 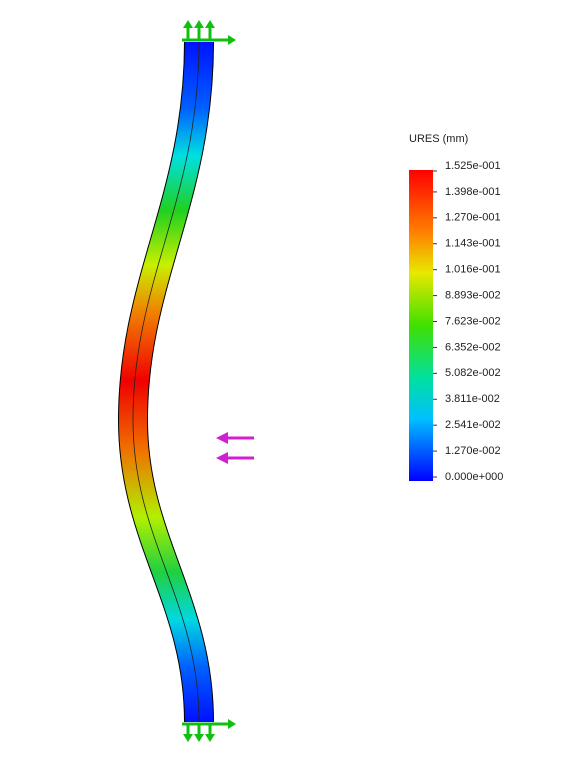 What do you see at coordinates (472, 399) in the screenshot?
I see `legend-label: 3.811e-002` at bounding box center [472, 399].